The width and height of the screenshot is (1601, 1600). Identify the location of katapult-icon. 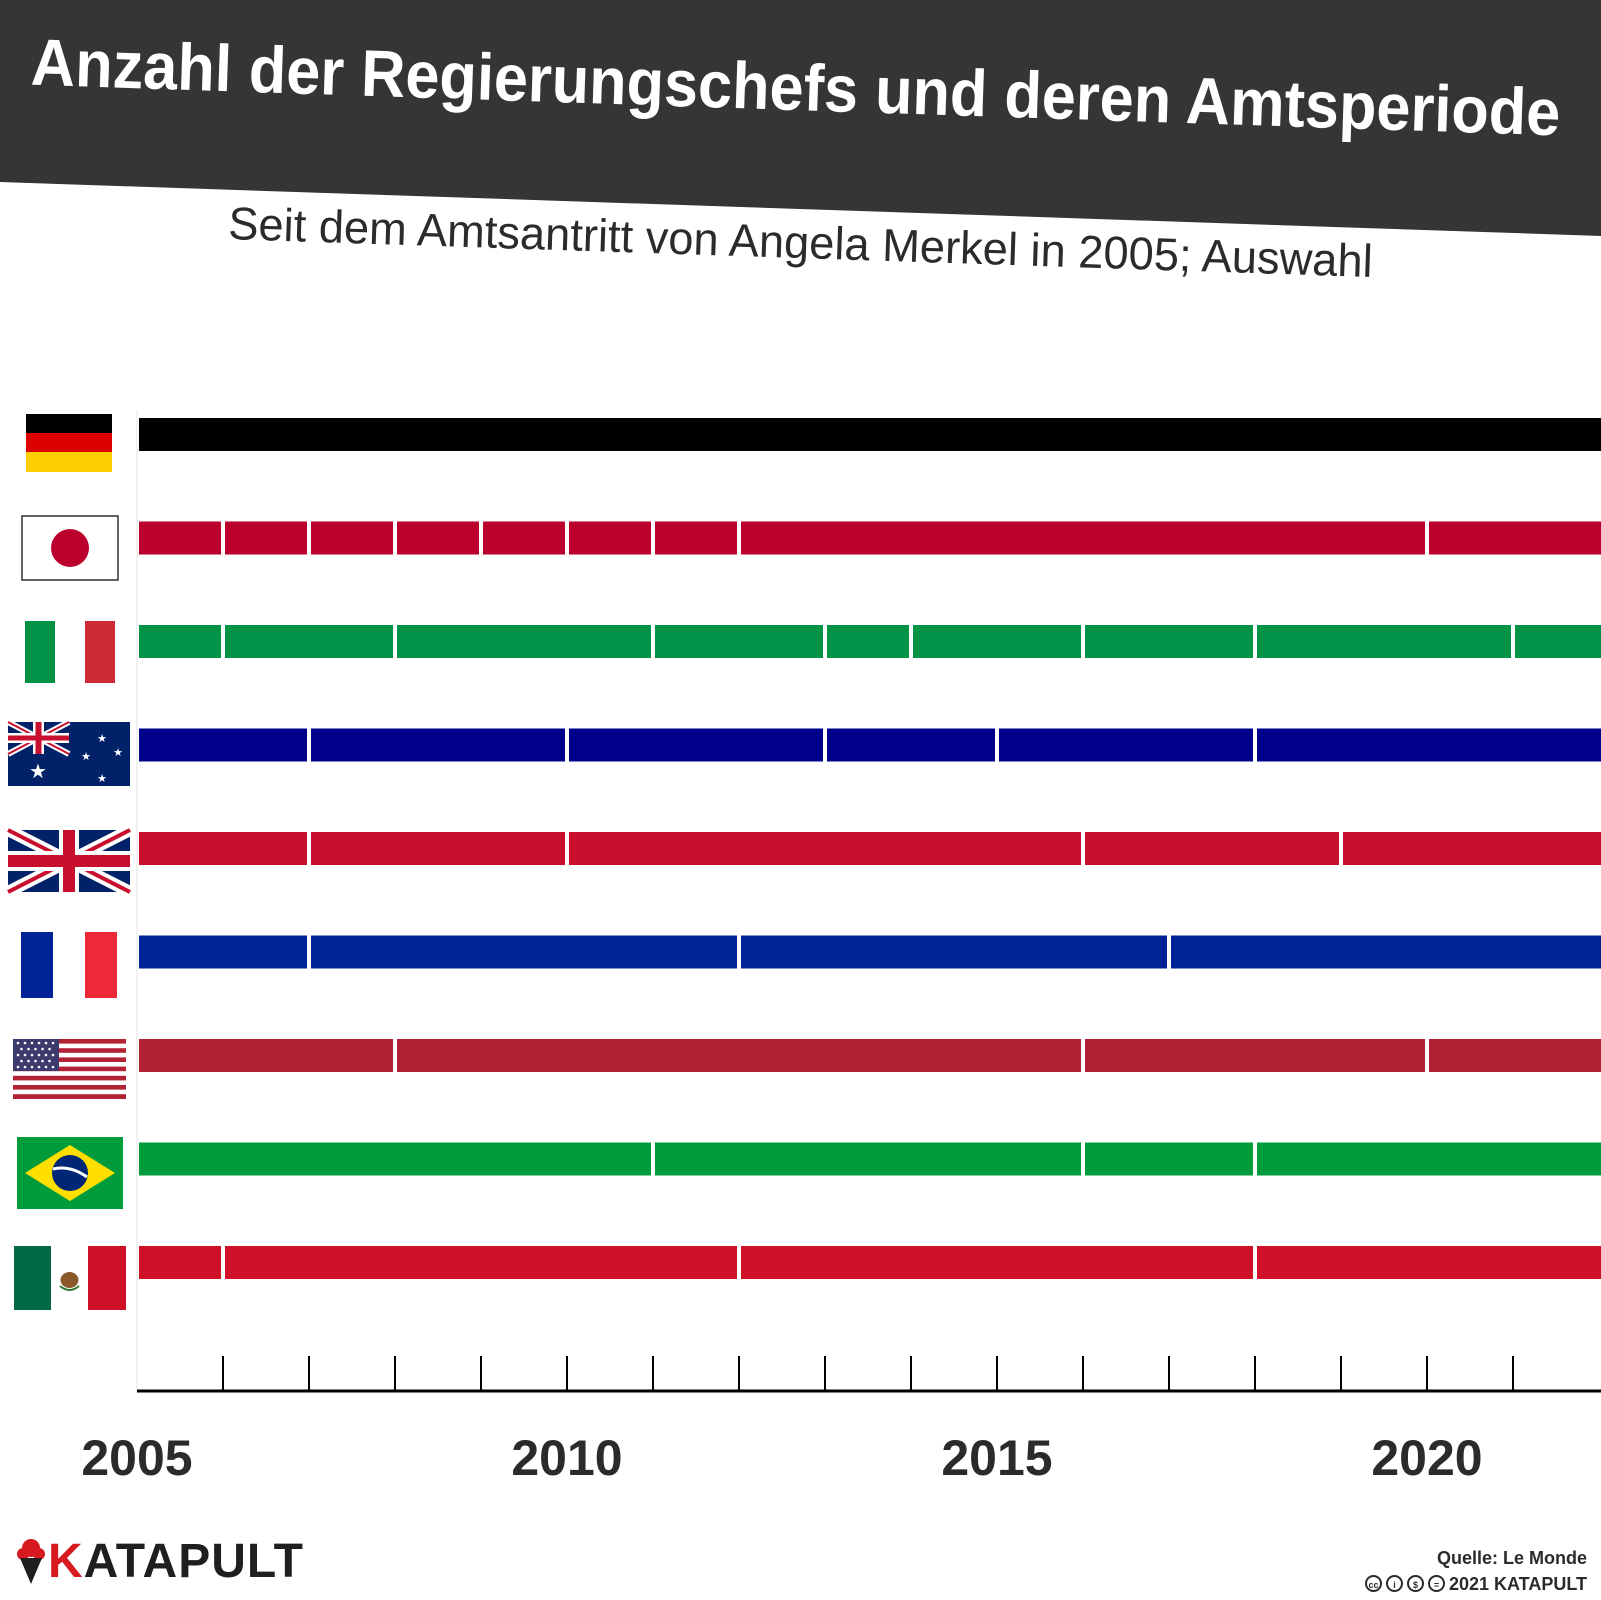
(31, 1561).